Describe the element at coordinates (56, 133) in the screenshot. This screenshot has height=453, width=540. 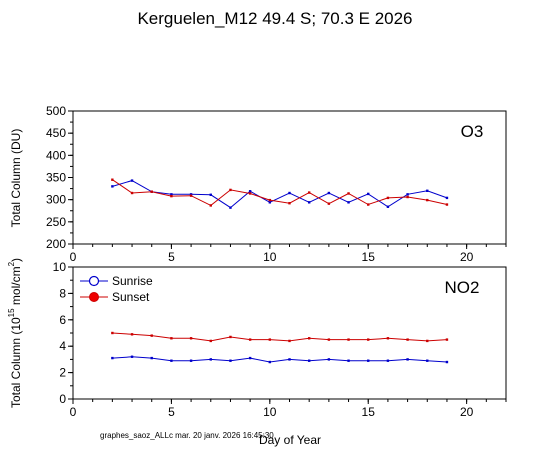
I see `o3-y-tick-label: 450` at that location.